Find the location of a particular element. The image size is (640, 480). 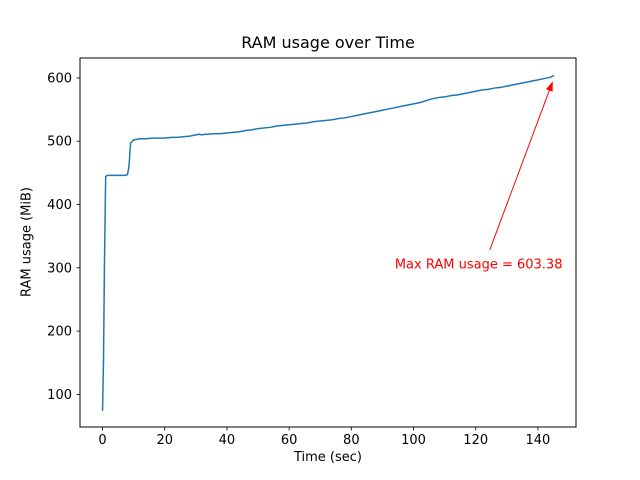

y-tick-label: 100 is located at coordinates (59, 395).